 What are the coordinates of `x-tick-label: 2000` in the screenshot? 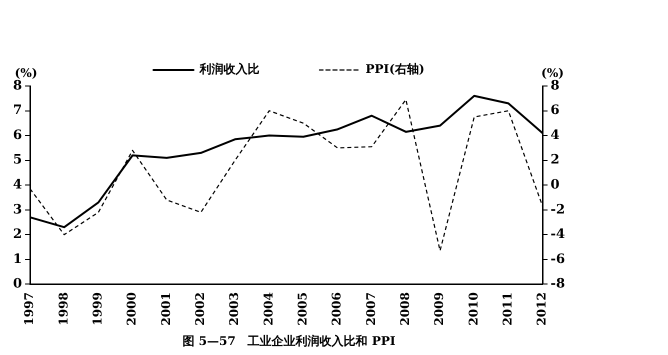 It's located at (131, 309).